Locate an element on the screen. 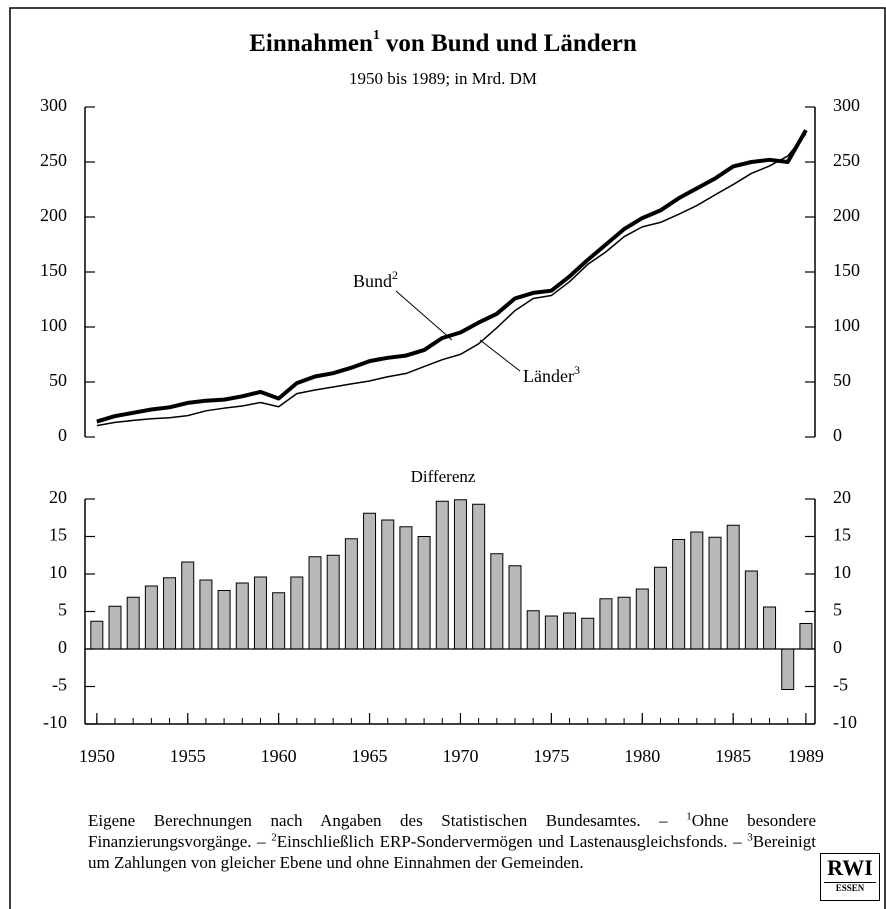 This screenshot has height=909, width=886. y-tick-label-right: 200 is located at coordinates (846, 215).